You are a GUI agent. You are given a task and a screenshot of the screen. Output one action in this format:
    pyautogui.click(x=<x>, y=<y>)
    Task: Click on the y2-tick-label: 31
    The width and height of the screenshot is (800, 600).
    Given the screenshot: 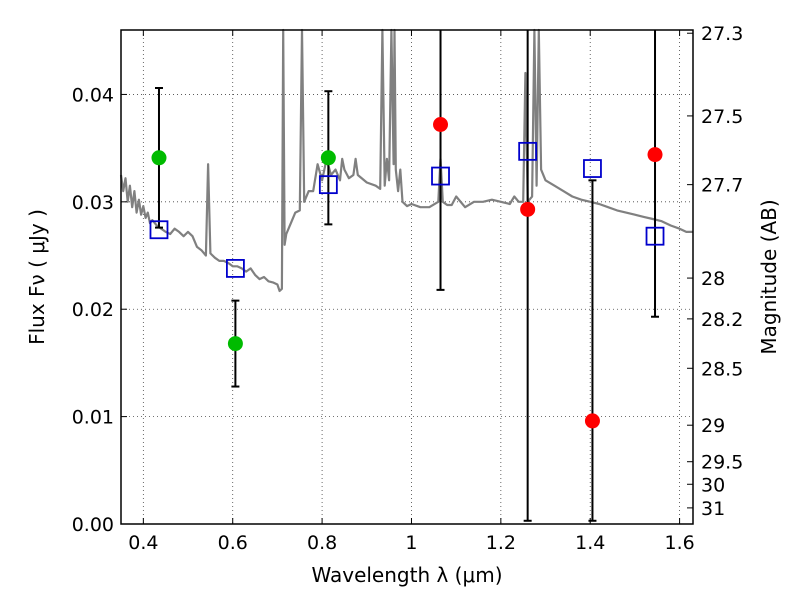 What is the action you would take?
    pyautogui.click(x=713, y=509)
    